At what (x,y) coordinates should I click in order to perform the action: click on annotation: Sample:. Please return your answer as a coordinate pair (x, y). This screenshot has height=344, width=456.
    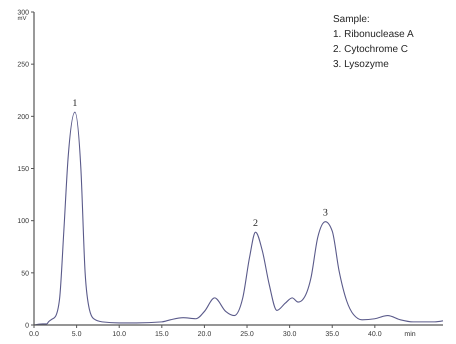
    Looking at the image, I should click on (351, 19).